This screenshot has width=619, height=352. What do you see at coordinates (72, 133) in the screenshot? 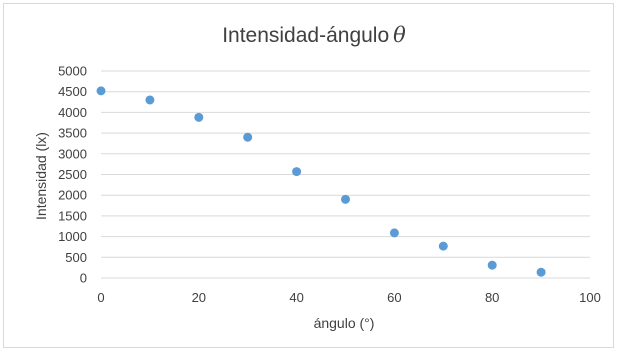
I see `y-tick-label: 3500` at bounding box center [72, 133].